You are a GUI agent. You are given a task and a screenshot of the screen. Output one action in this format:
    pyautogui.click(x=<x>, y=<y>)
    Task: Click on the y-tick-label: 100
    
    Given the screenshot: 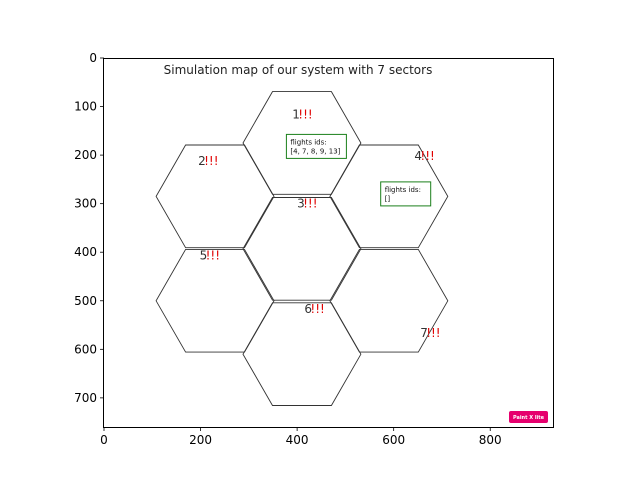 What is the action you would take?
    pyautogui.click(x=85, y=107)
    